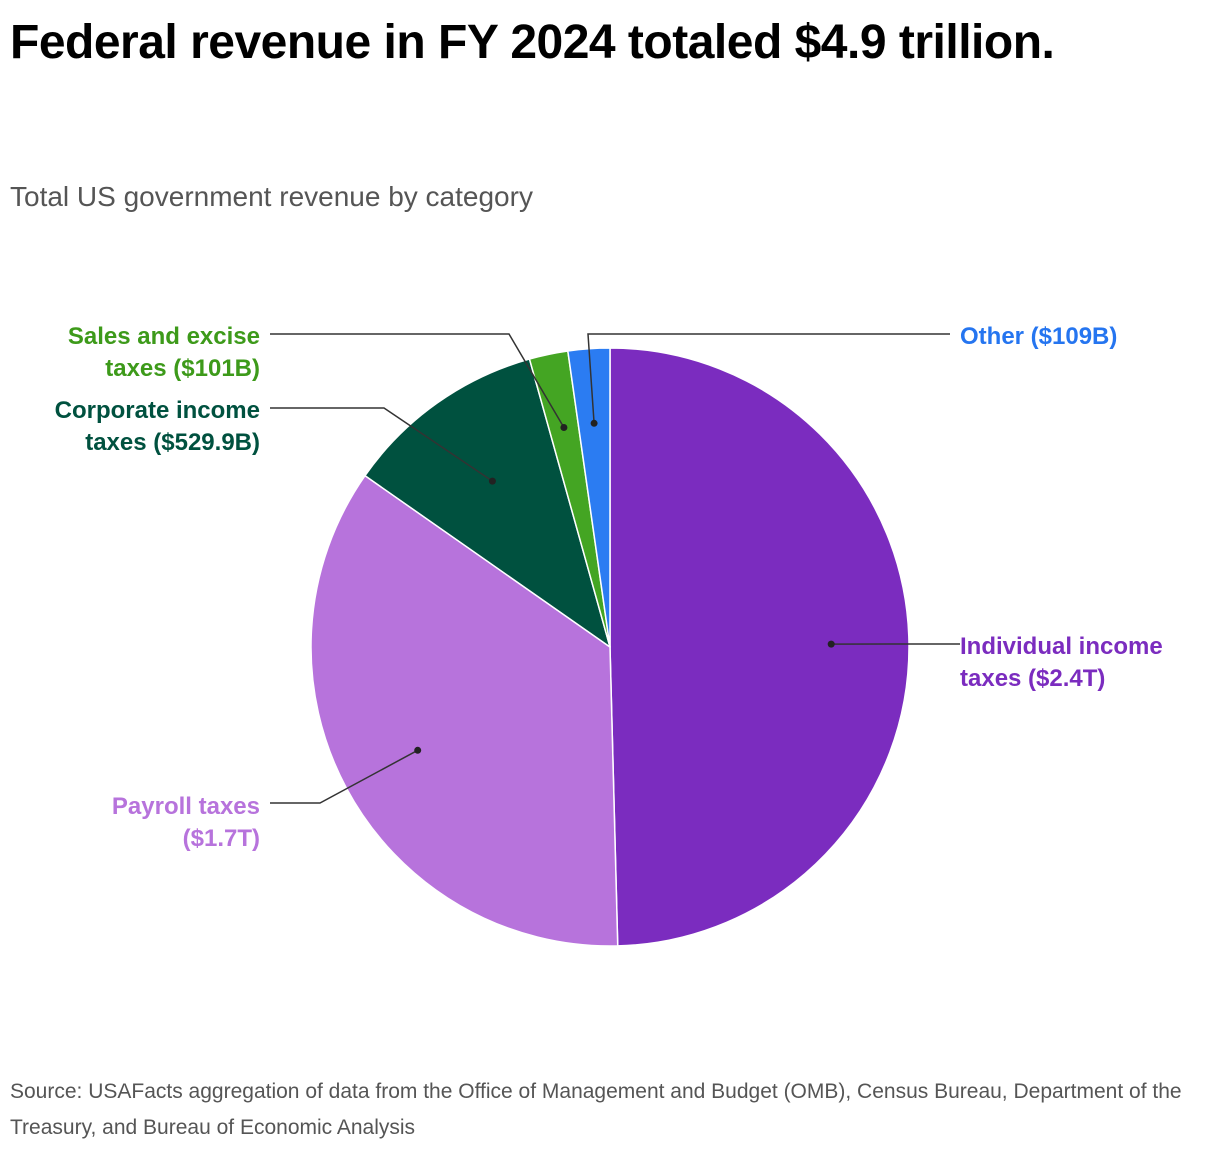 This screenshot has width=1220, height=1156. What do you see at coordinates (1032, 678) in the screenshot?
I see `slice-label-line: taxes ($2.4T)` at bounding box center [1032, 678].